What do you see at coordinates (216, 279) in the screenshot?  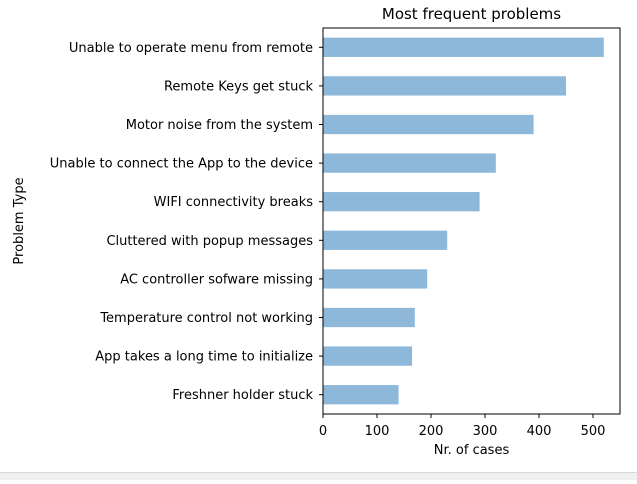 I see `y-tick-label: AC controller sofware missing` at bounding box center [216, 279].